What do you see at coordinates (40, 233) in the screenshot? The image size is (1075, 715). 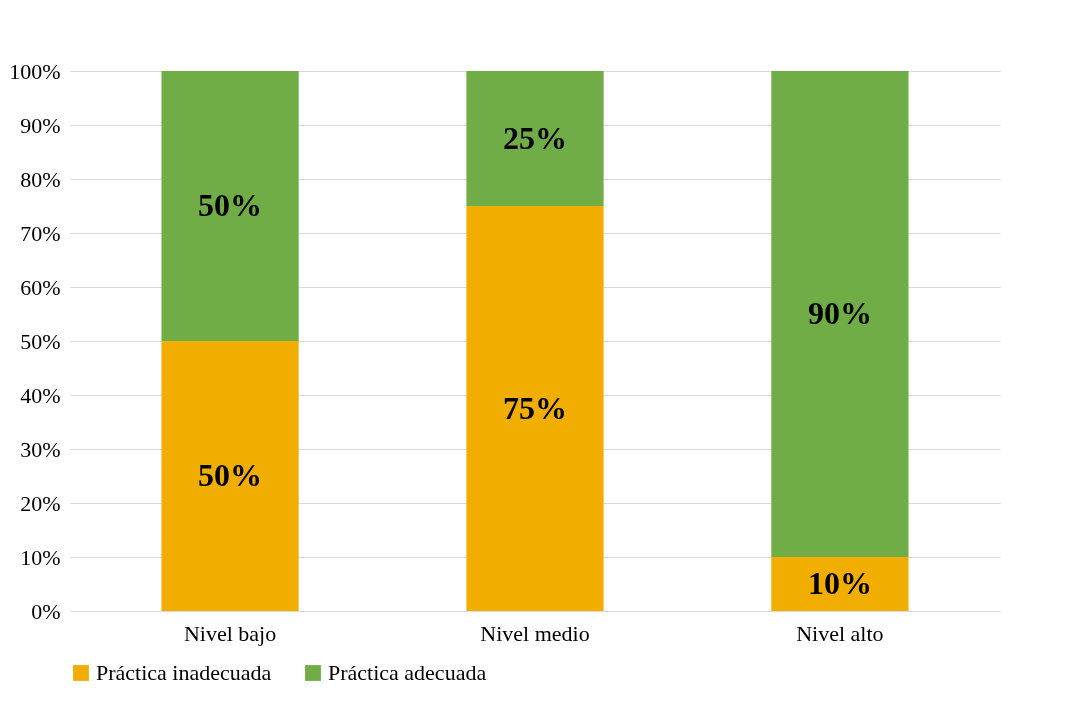 I see `y-tick-label: 70%` at bounding box center [40, 233].